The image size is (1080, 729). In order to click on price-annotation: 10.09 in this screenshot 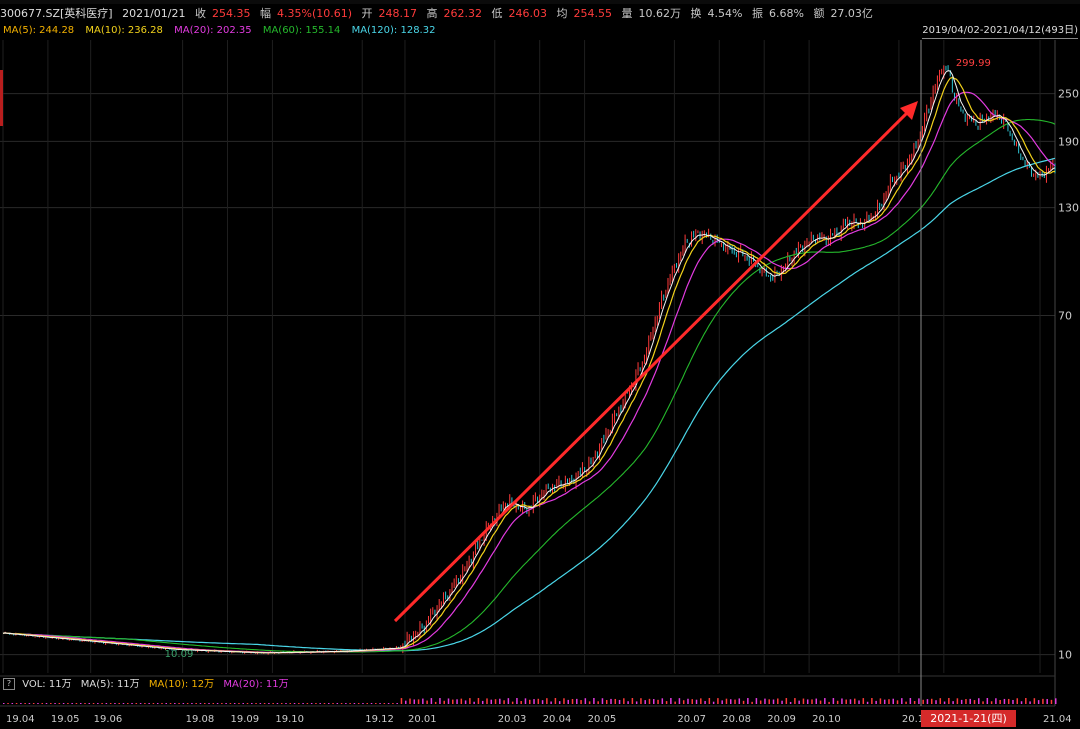, I will do `click(179, 654)`.